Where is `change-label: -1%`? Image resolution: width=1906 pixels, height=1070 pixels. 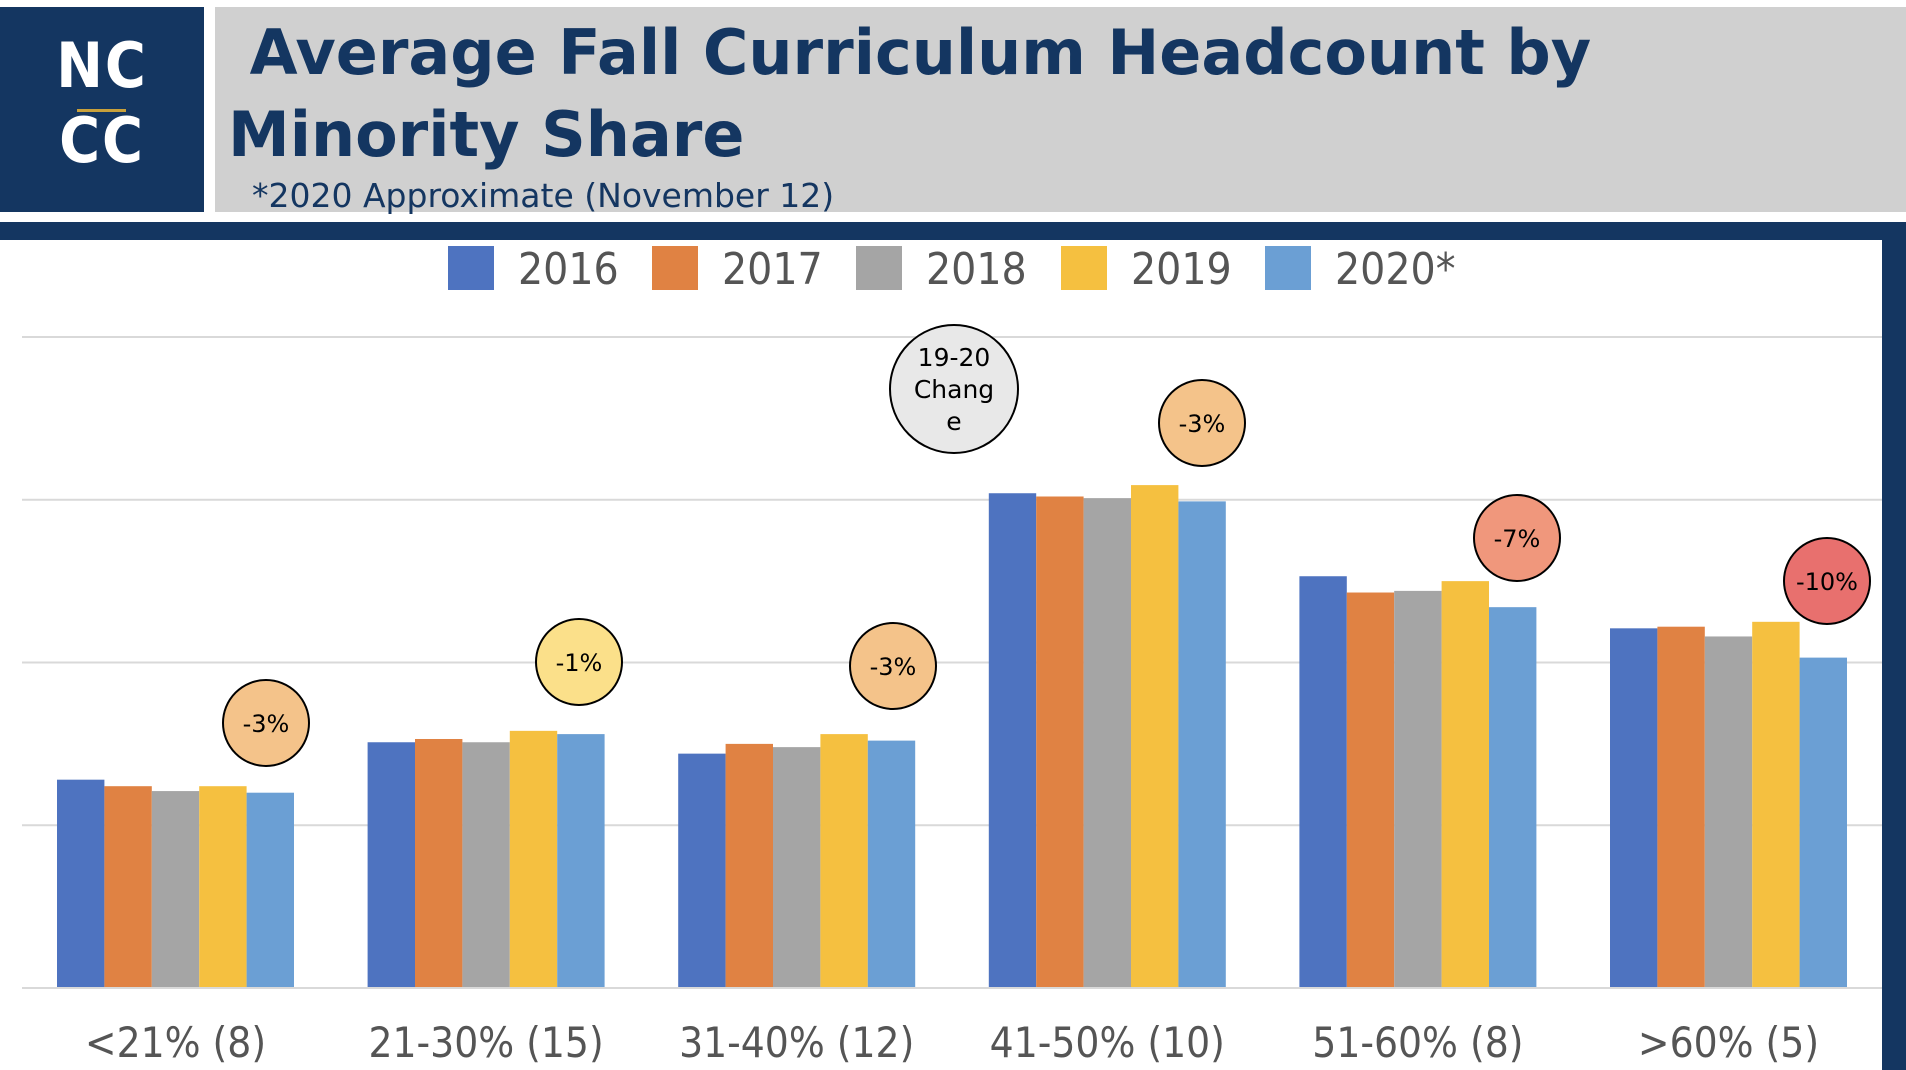 change-label: -1% is located at coordinates (579, 663).